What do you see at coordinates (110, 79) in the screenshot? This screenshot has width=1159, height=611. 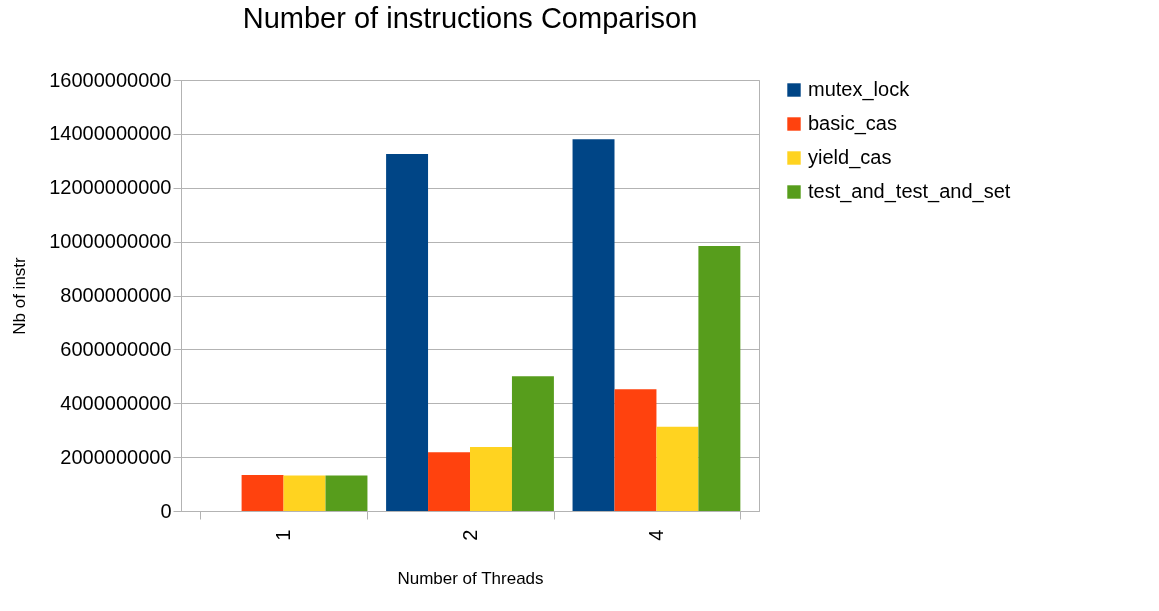 I see `y-tick-label: 16000000000` at bounding box center [110, 79].